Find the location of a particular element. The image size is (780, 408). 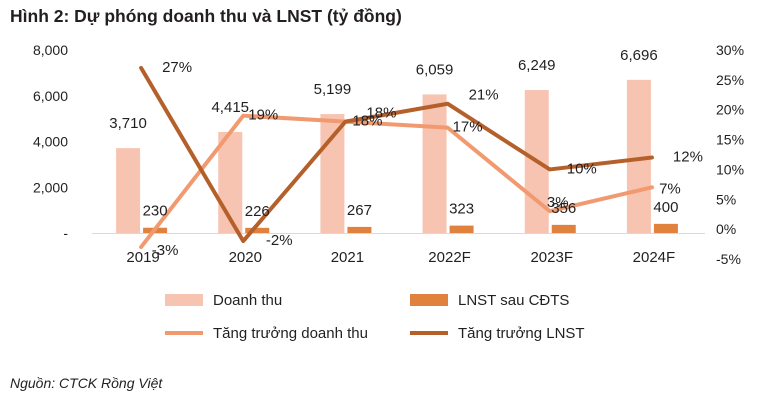

revenue-data-label: 4,415 is located at coordinates (230, 107).